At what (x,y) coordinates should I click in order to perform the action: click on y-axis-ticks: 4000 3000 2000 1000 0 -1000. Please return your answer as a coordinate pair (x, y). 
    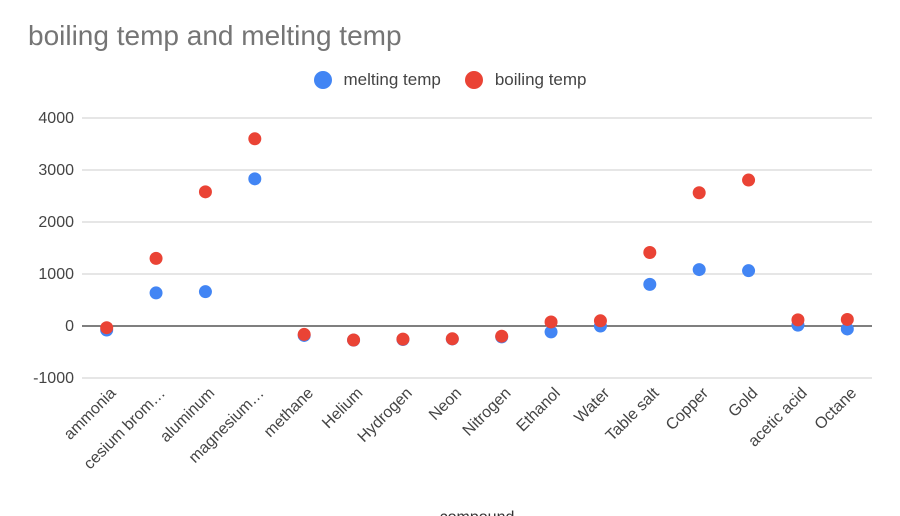
    Looking at the image, I should click on (53, 248).